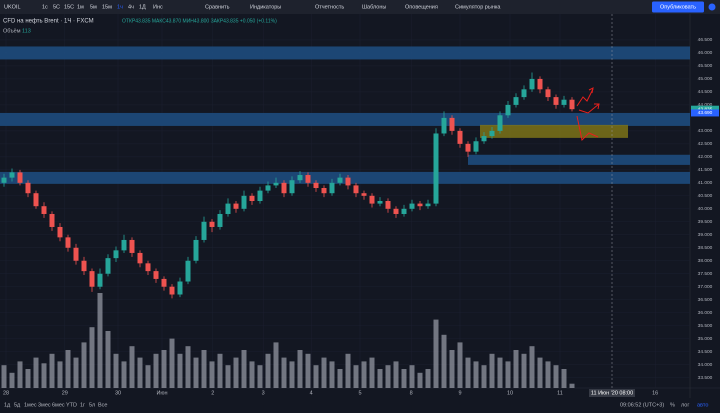 The width and height of the screenshot is (720, 413). What do you see at coordinates (712, 7) in the screenshot?
I see `account-icon` at bounding box center [712, 7].